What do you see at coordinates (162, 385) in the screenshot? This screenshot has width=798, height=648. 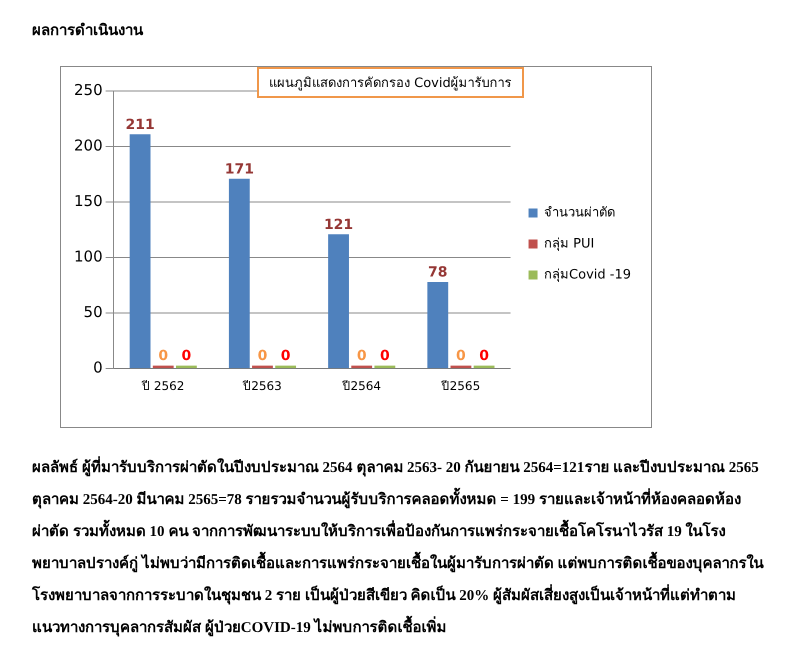 I see `x-tick-label: ปี 2562` at bounding box center [162, 385].